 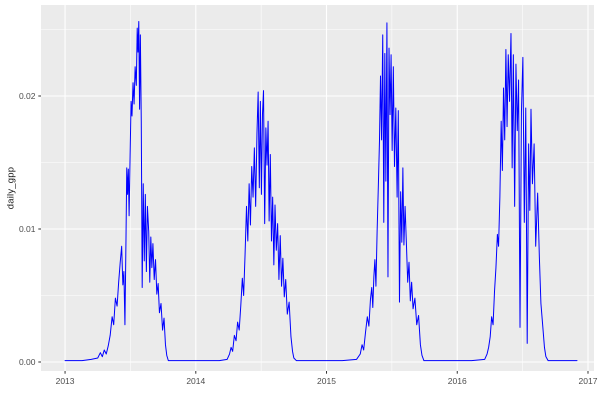 What do you see at coordinates (27, 96) in the screenshot?
I see `y-tick-label: 0.02` at bounding box center [27, 96].